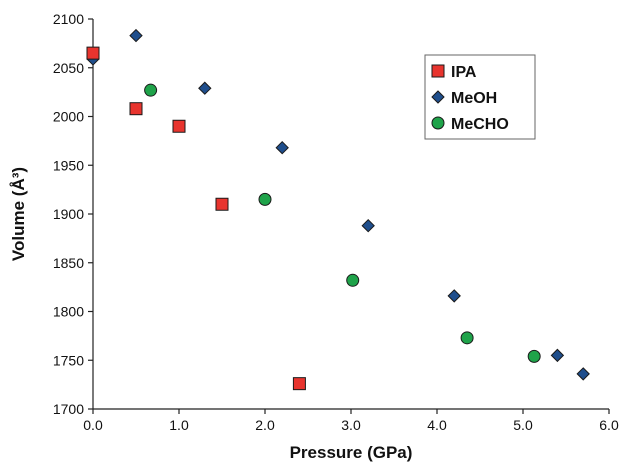 The height and width of the screenshot is (464, 626). What do you see at coordinates (179, 425) in the screenshot?
I see `x-tick-label: 1.0` at bounding box center [179, 425].